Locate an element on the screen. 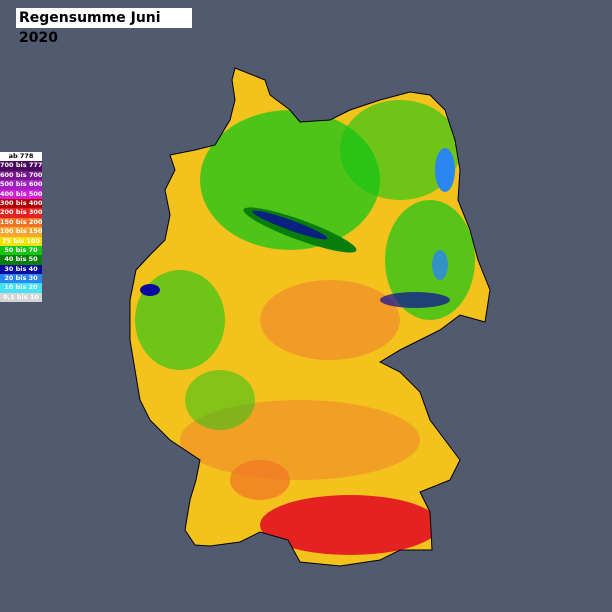  map-title: Regensumme Juni 2020 is located at coordinates (104, 27).